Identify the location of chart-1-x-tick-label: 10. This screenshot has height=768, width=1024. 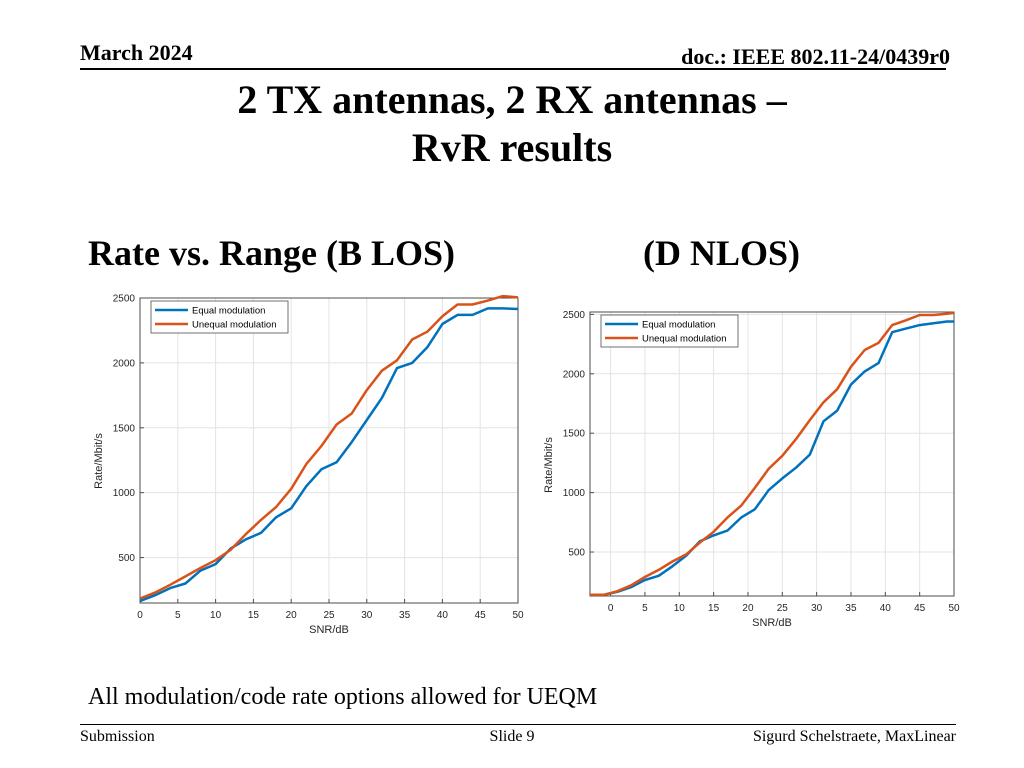
(216, 615).